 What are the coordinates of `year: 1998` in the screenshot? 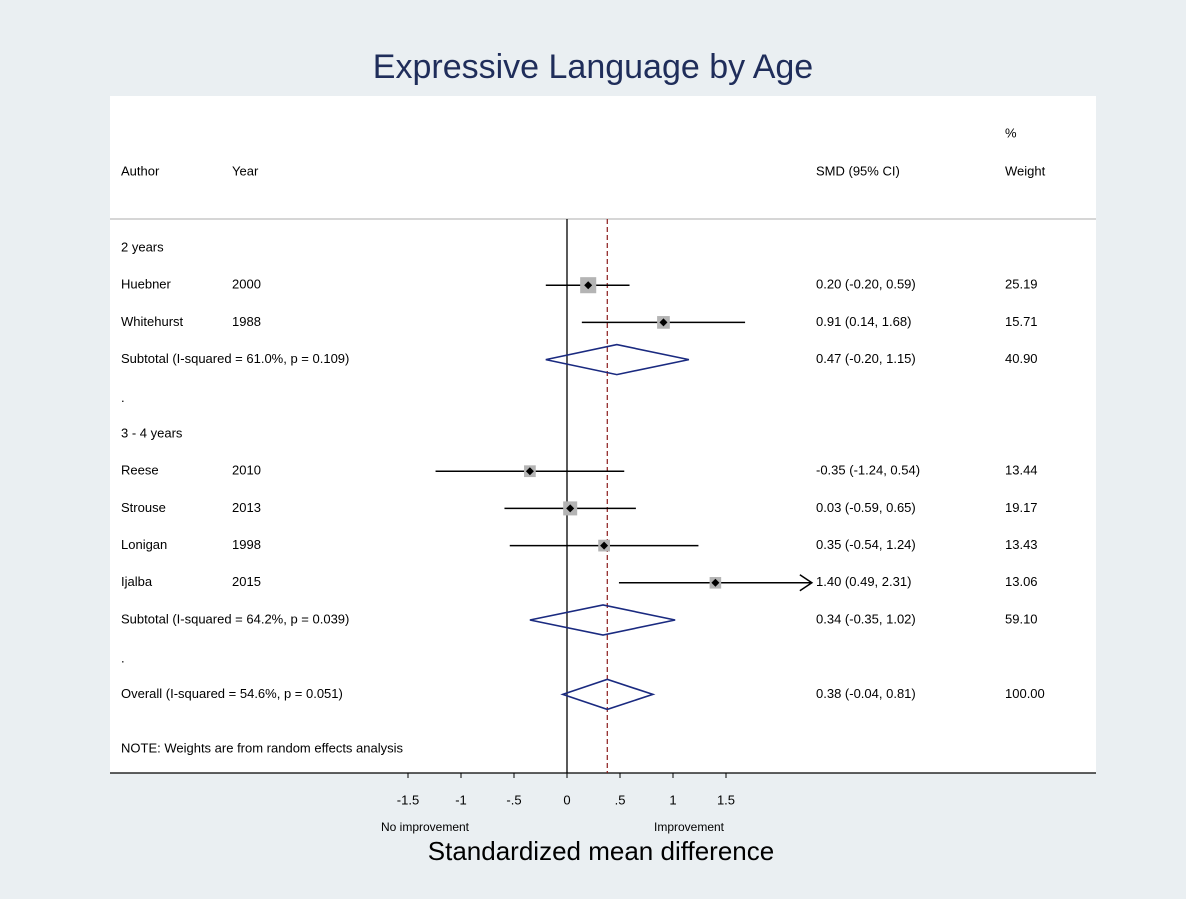 It's located at (246, 544).